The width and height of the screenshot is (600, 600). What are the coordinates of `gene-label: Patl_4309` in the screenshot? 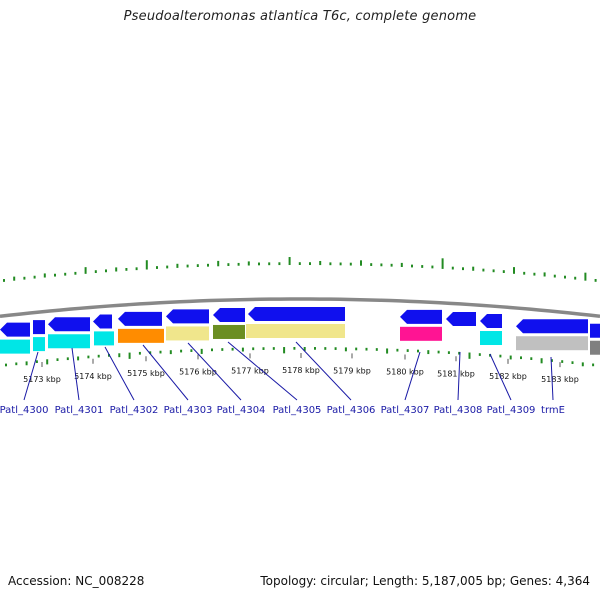 It's located at (511, 410).